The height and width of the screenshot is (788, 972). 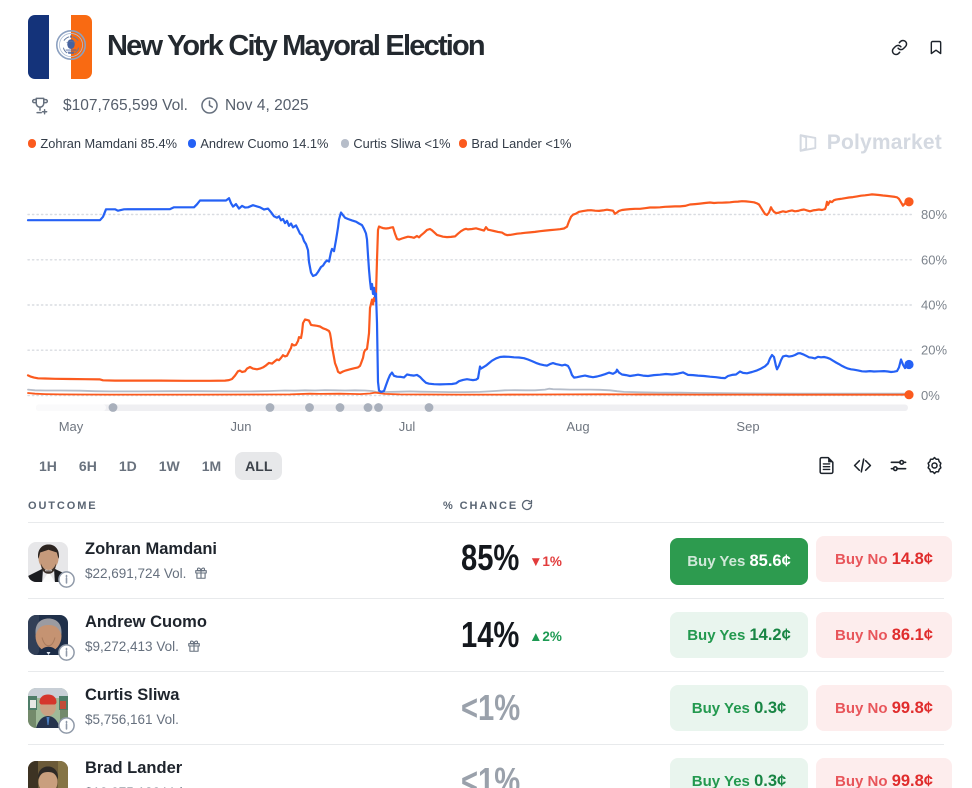 What do you see at coordinates (930, 395) in the screenshot?
I see `svg-text: 0%` at bounding box center [930, 395].